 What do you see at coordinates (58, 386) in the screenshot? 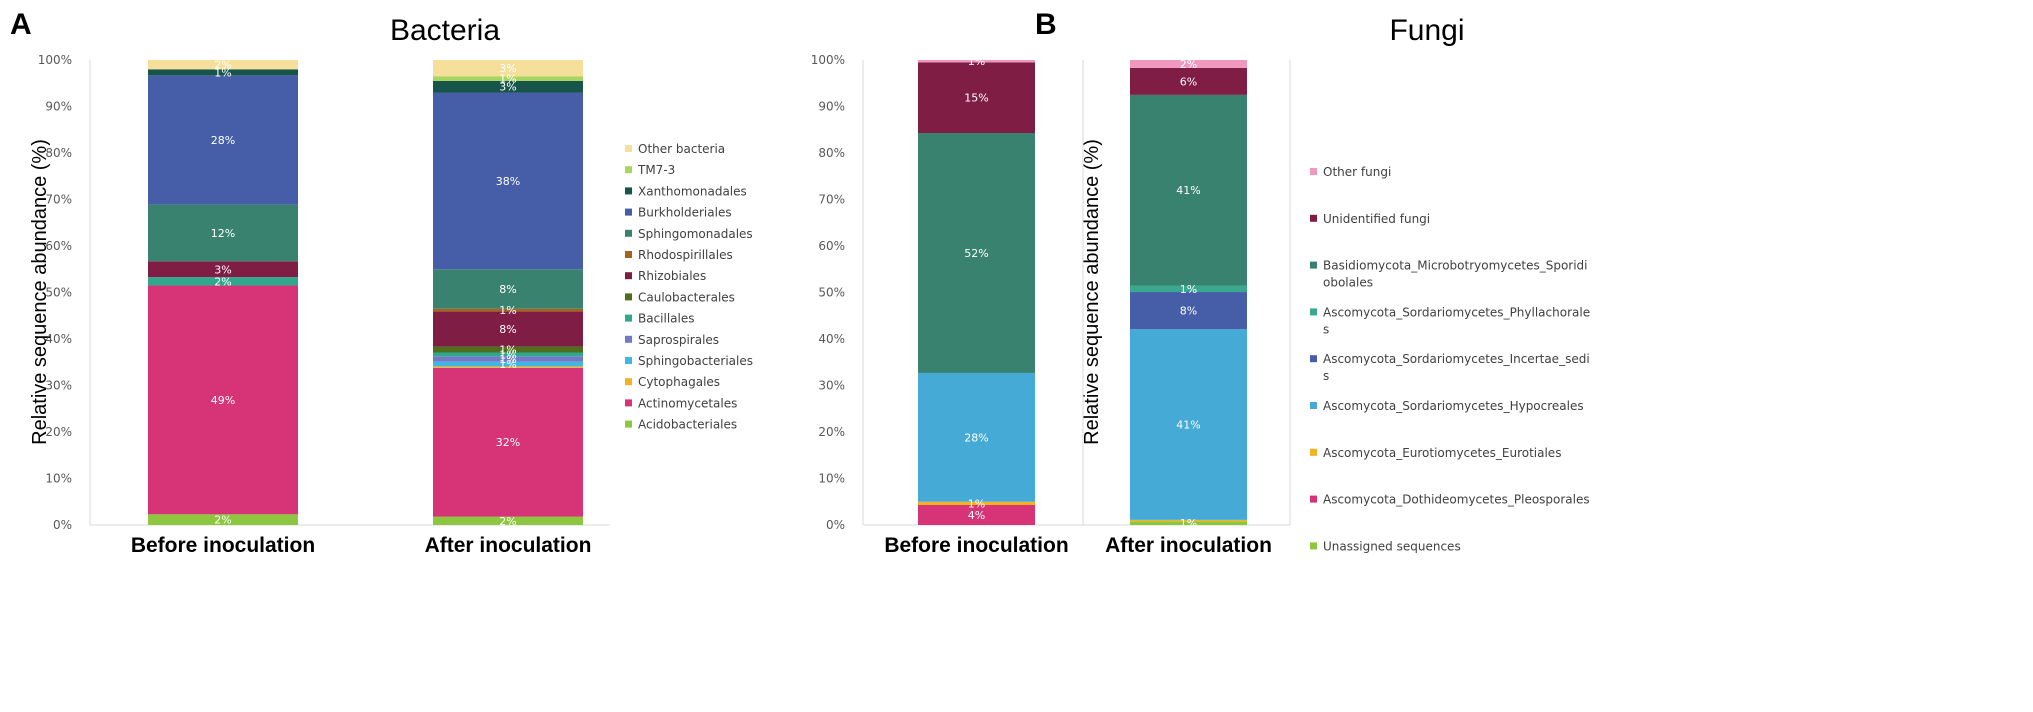
I see `y-tick-label: 30%` at bounding box center [58, 386].